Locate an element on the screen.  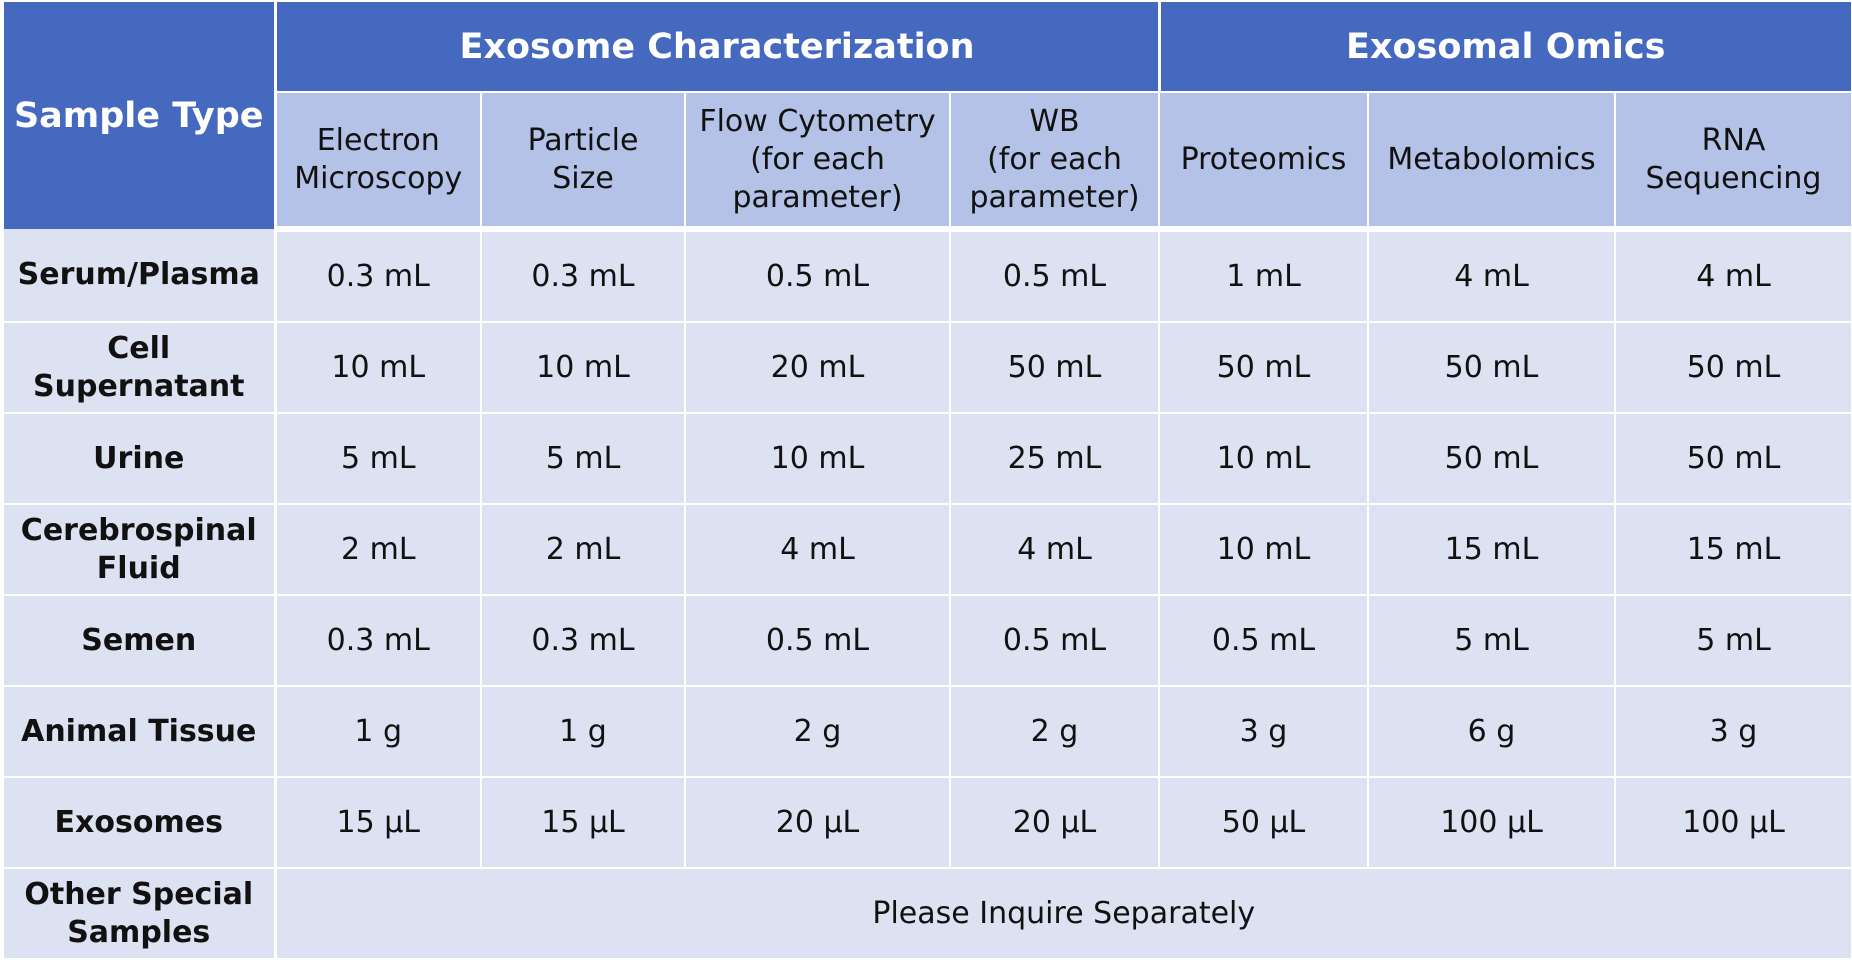
column-header-line: Flow Cytometry is located at coordinates (817, 121).